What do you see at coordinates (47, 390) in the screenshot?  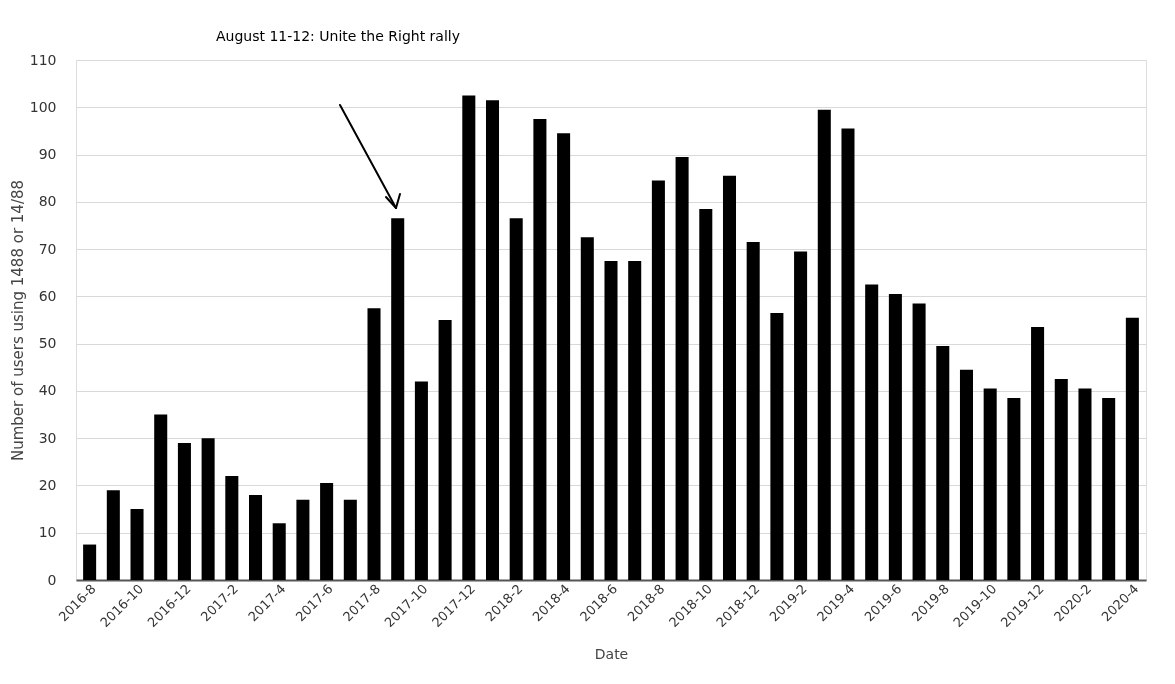 I see `y-tick-label: 40` at bounding box center [47, 390].